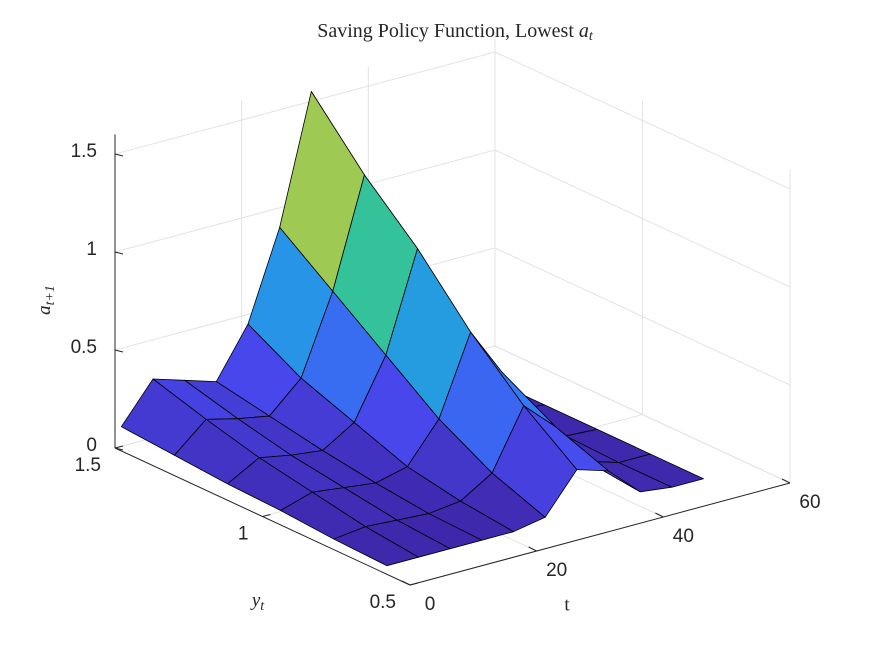 This screenshot has width=875, height=656. I want to click on z-tick-label: 0.5, so click(84, 347).